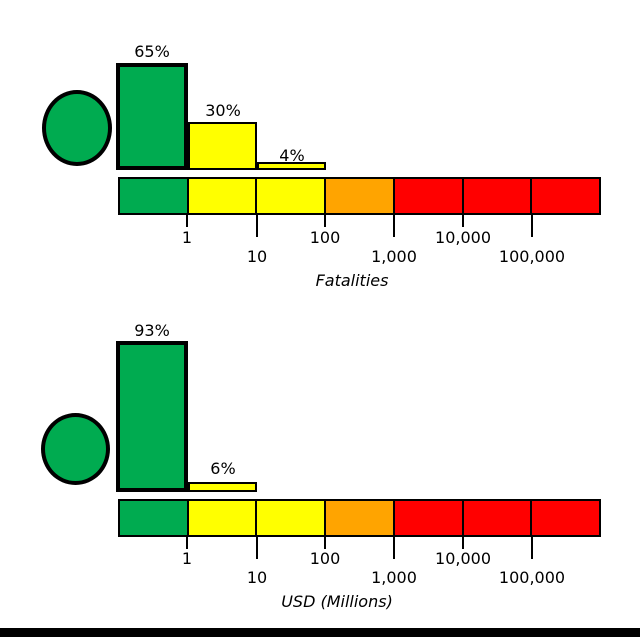 The image size is (640, 637). What do you see at coordinates (320, 632) in the screenshot?
I see `bottom-black-strip` at bounding box center [320, 632].